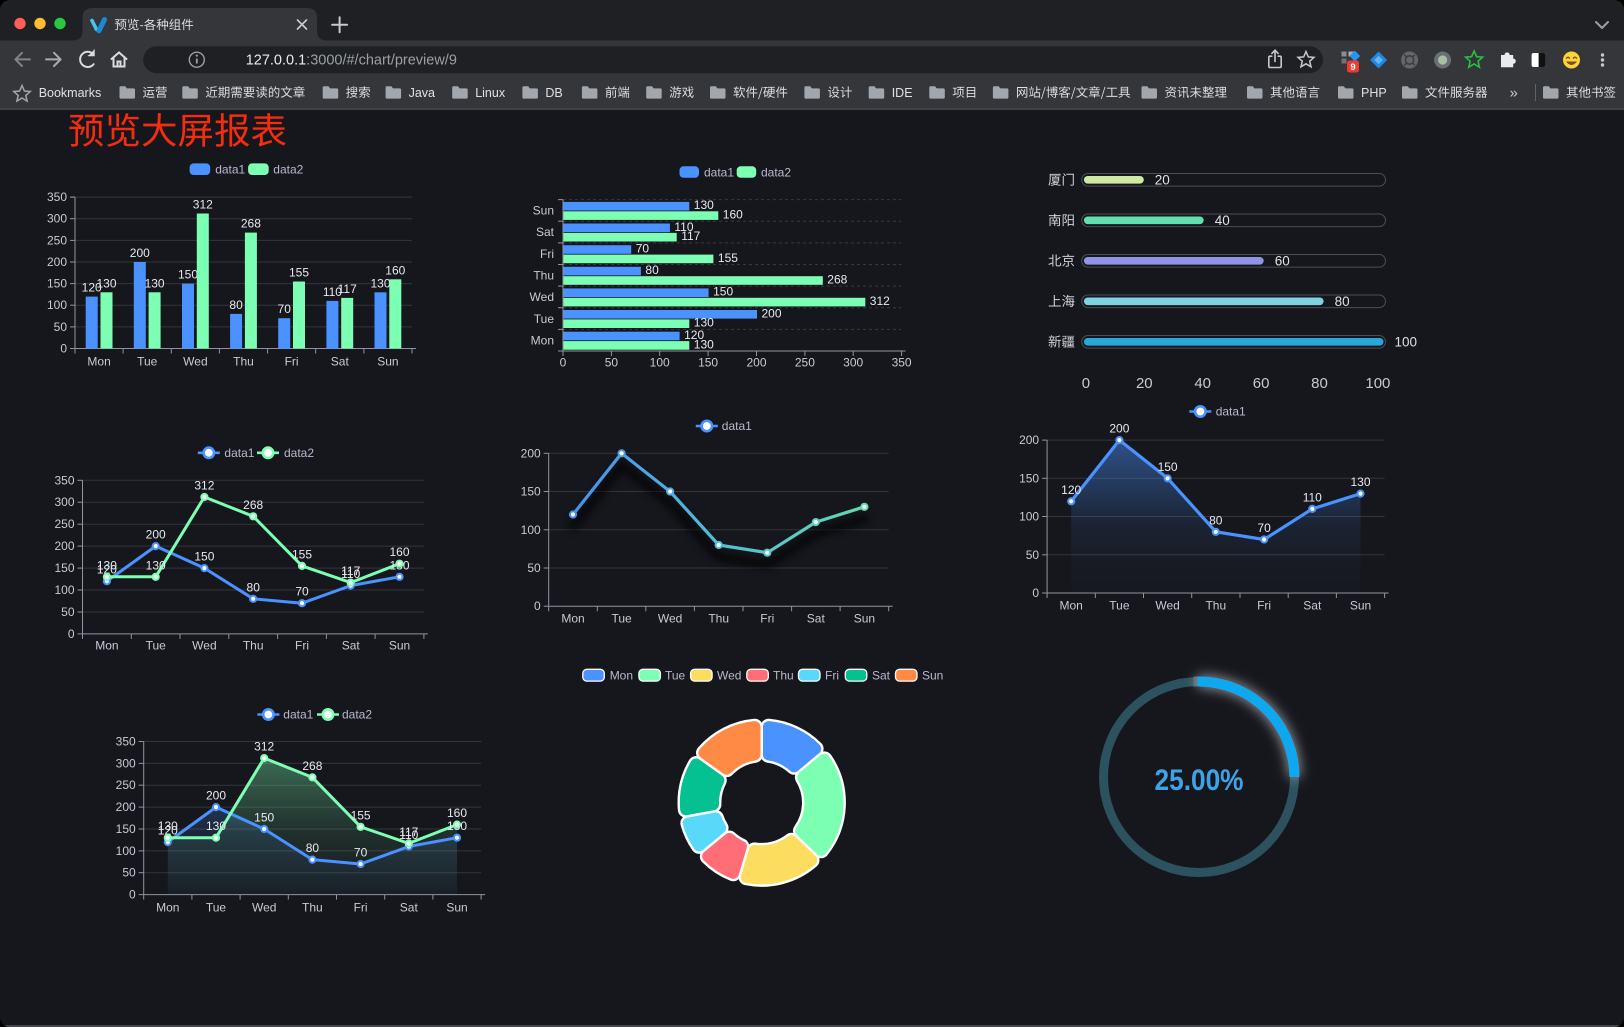  Describe the element at coordinates (683, 227) in the screenshot. I see `svg-text: 110` at that location.